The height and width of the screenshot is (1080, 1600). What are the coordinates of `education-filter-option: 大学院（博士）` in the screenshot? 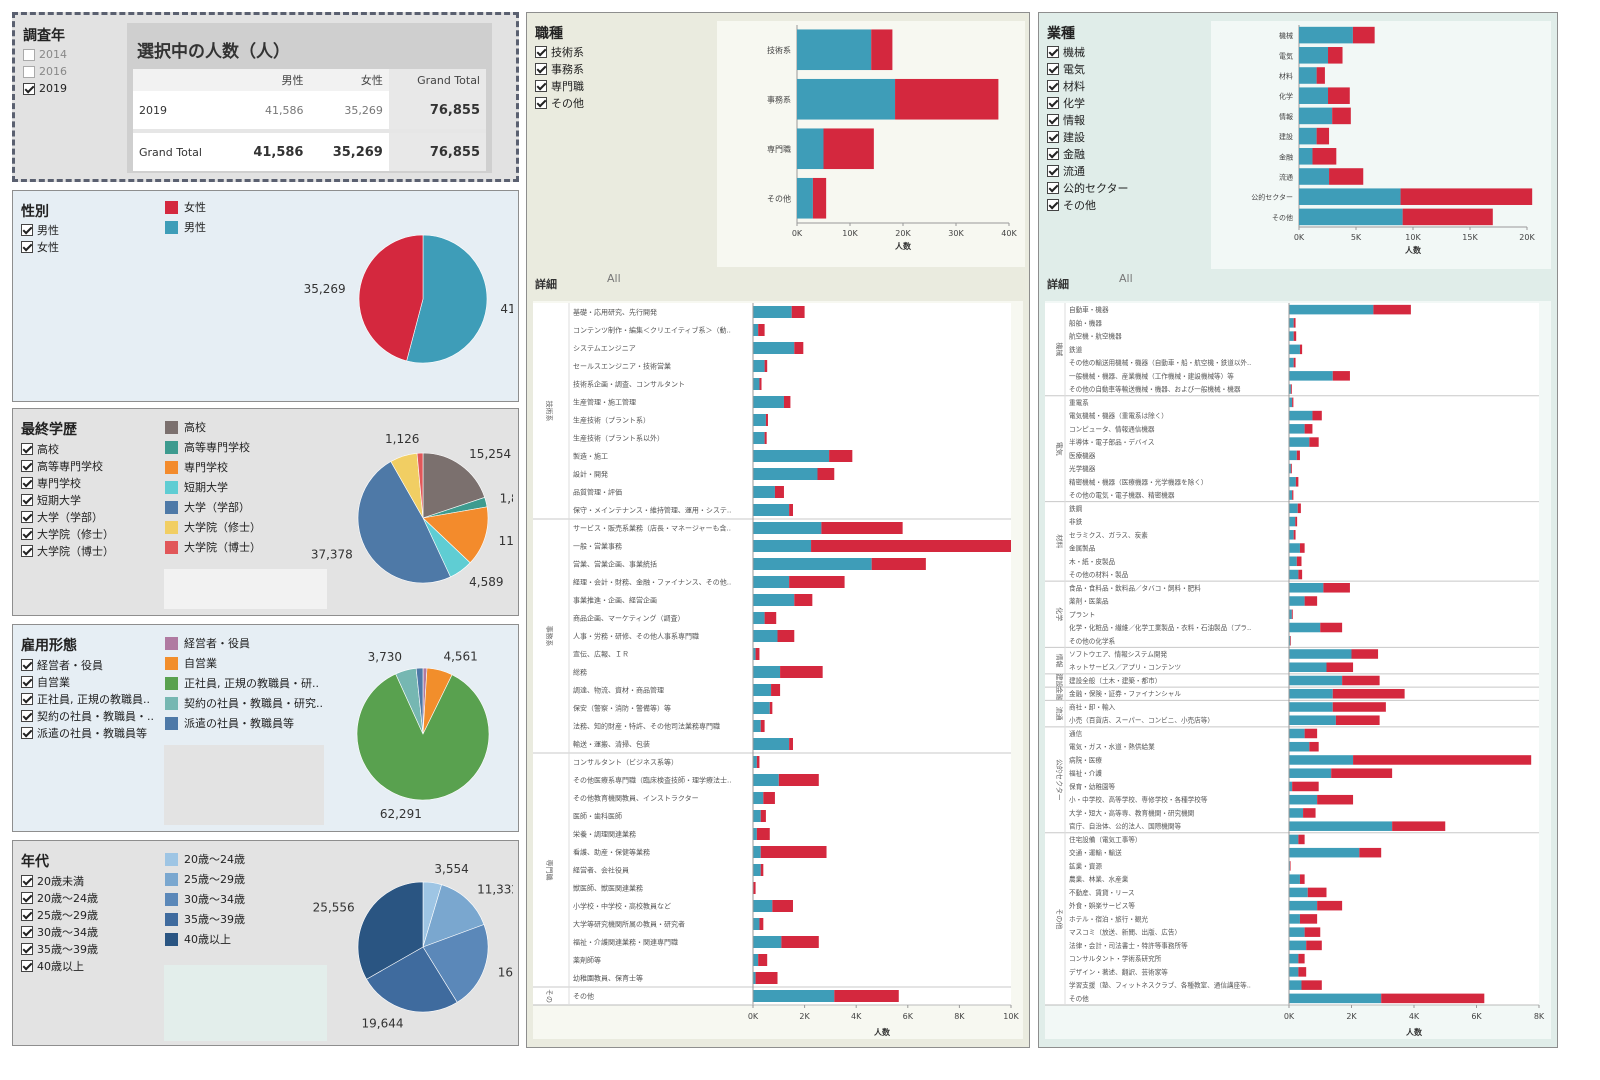 It's located at (67, 550).